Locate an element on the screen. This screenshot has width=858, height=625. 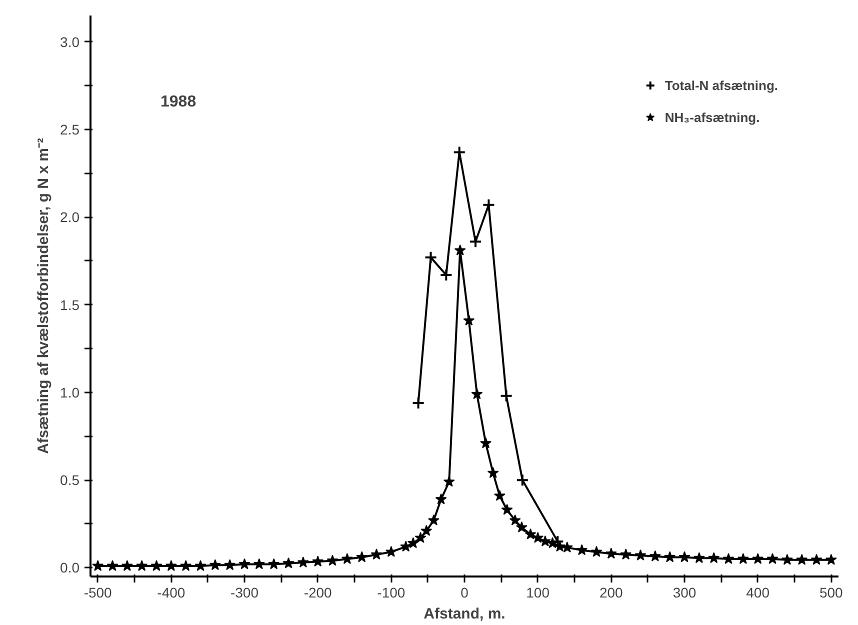
x-tick-label: 400 is located at coordinates (758, 592).